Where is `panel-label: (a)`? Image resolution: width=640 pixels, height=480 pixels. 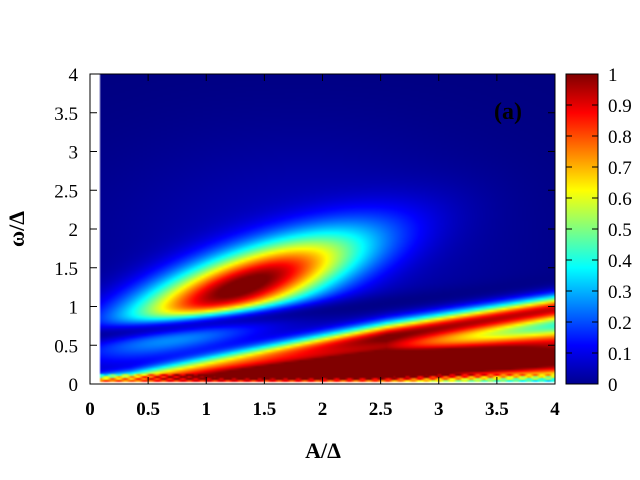 panel-label: (a) is located at coordinates (508, 112).